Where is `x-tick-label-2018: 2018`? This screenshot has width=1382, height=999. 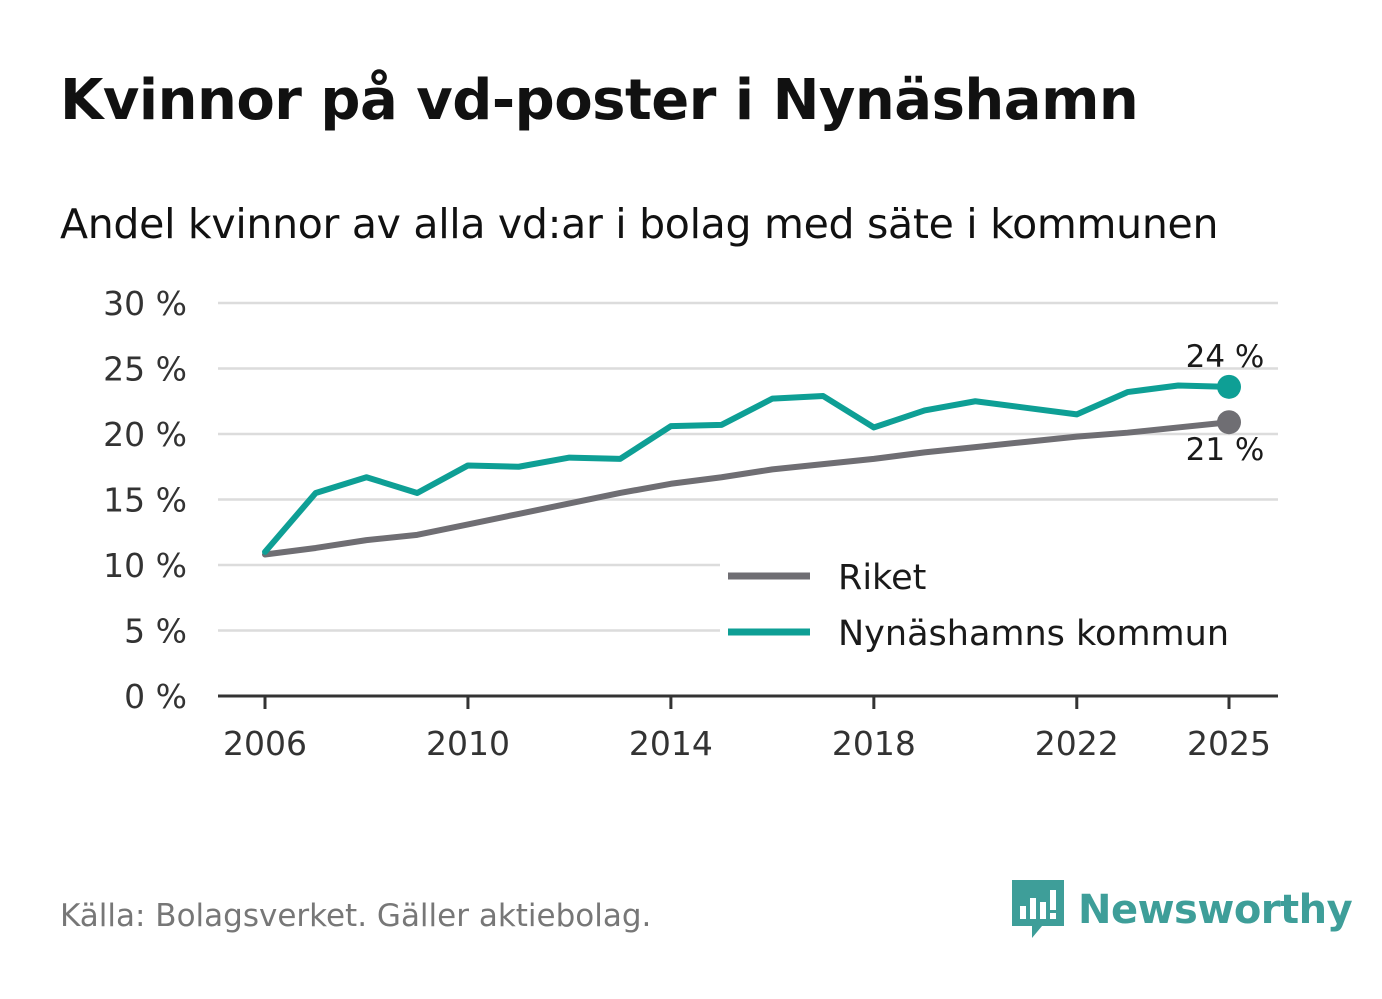
x-tick-label-2018: 2018 is located at coordinates (874, 743).